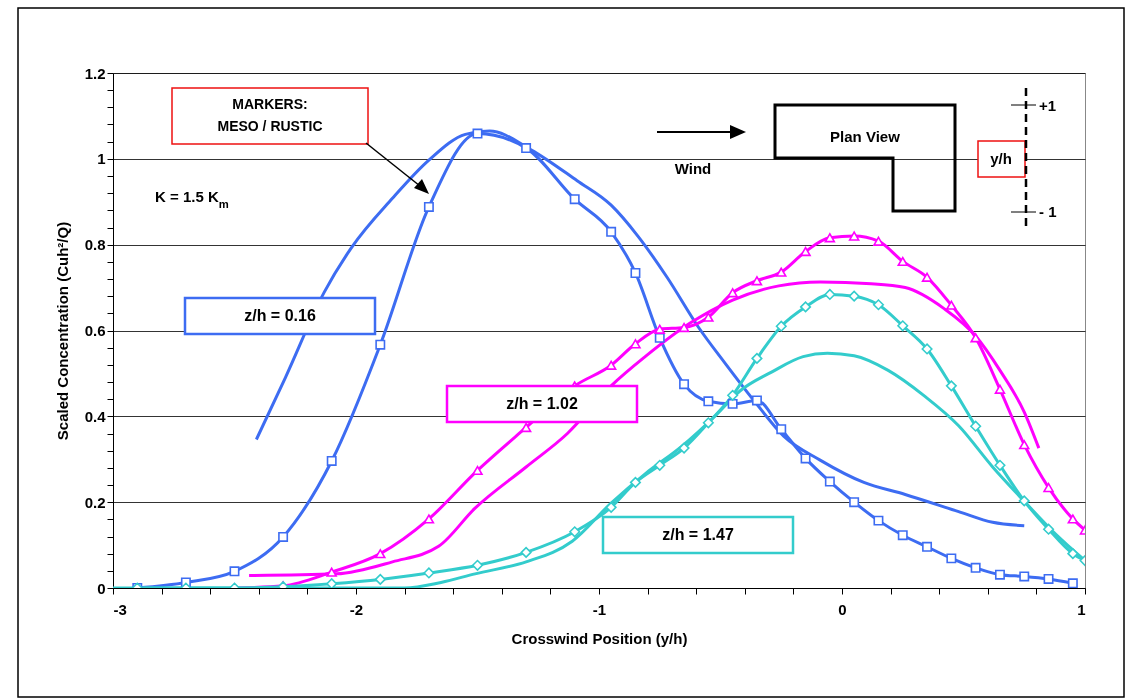  What do you see at coordinates (95, 330) in the screenshot?
I see `y-tick-label: 0.6` at bounding box center [95, 330].